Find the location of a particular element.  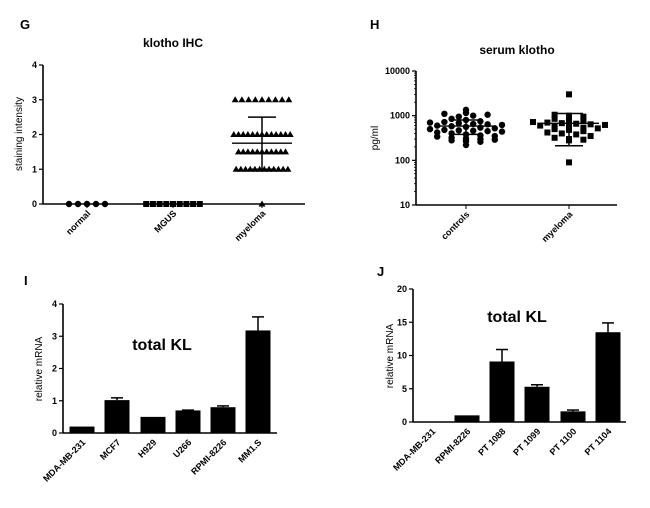

y-axis-label: relative mRNA is located at coordinates (39, 368).